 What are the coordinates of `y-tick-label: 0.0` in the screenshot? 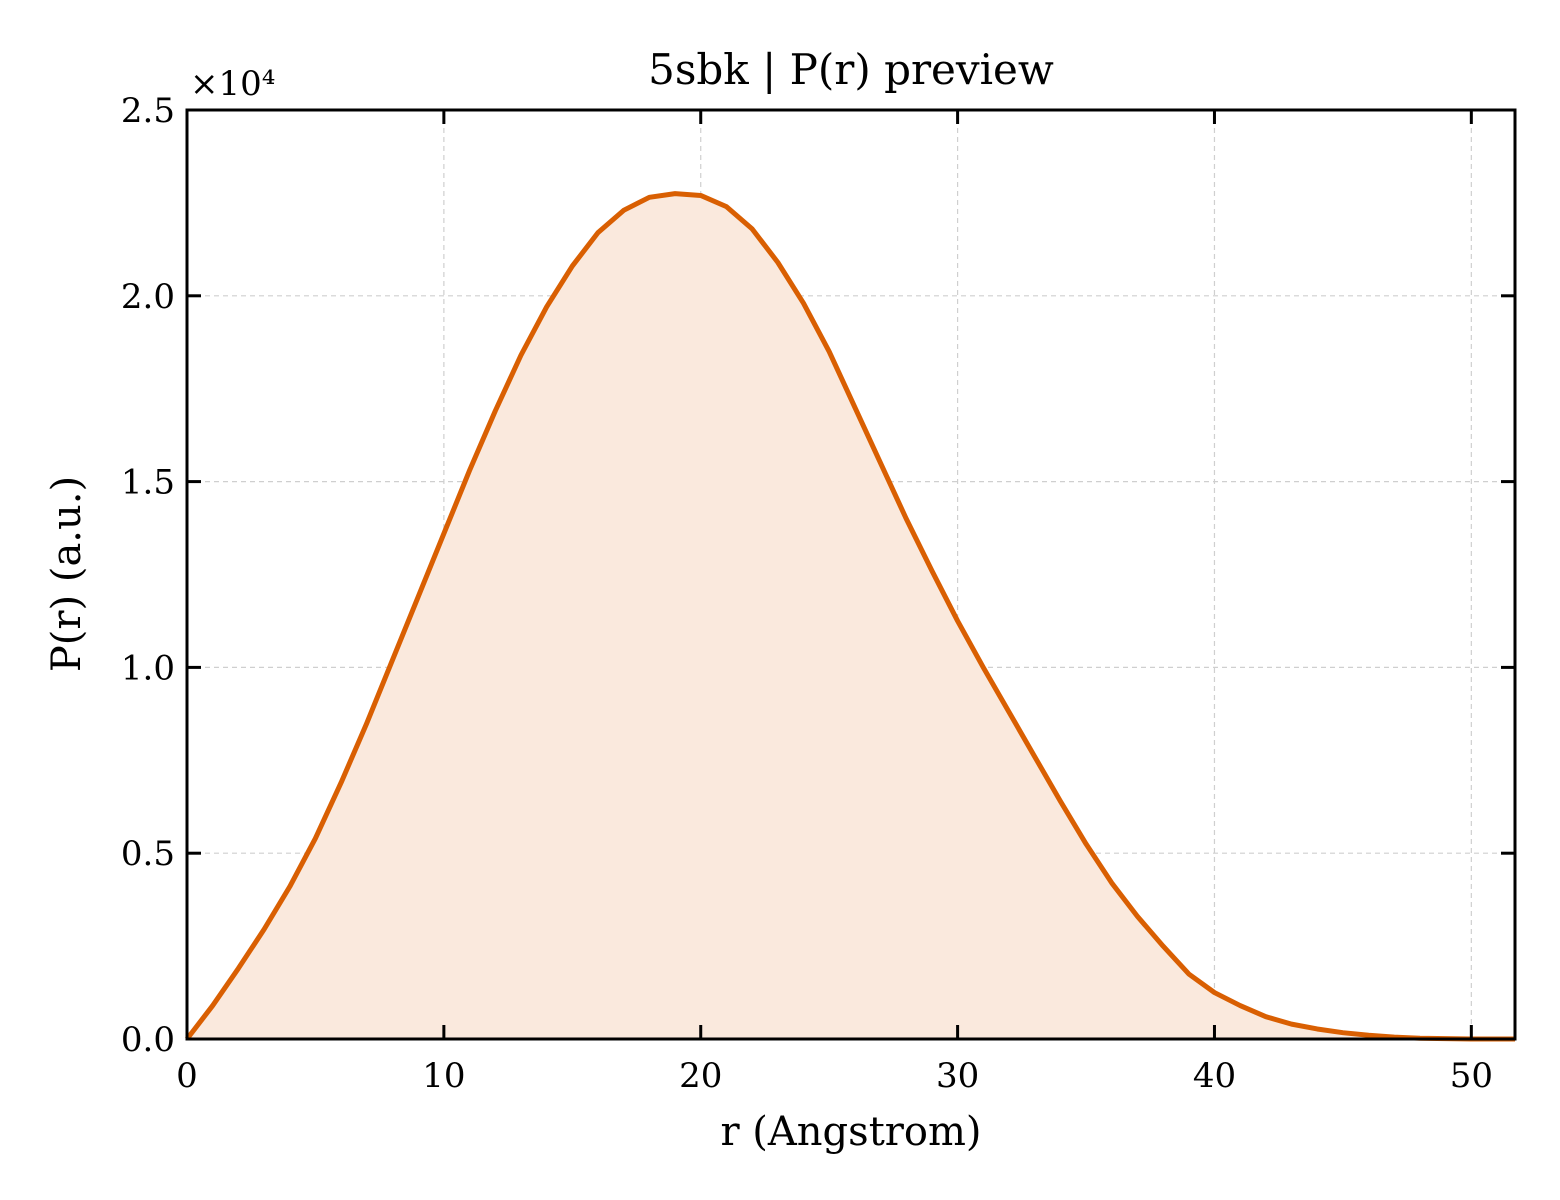 It's located at (148, 1040).